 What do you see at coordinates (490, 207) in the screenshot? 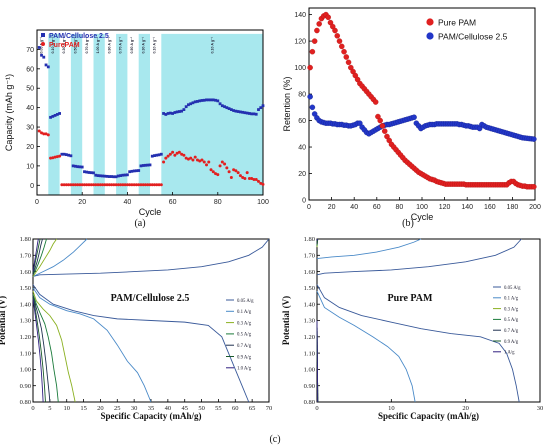
I see `x-tick-label: 160` at bounding box center [490, 207].